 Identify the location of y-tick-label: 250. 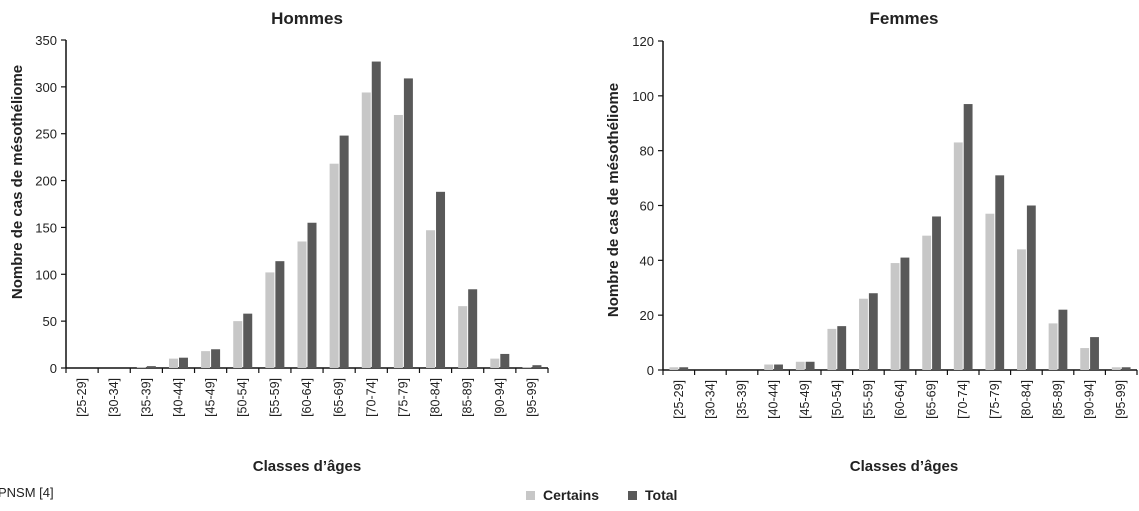
(46, 134).